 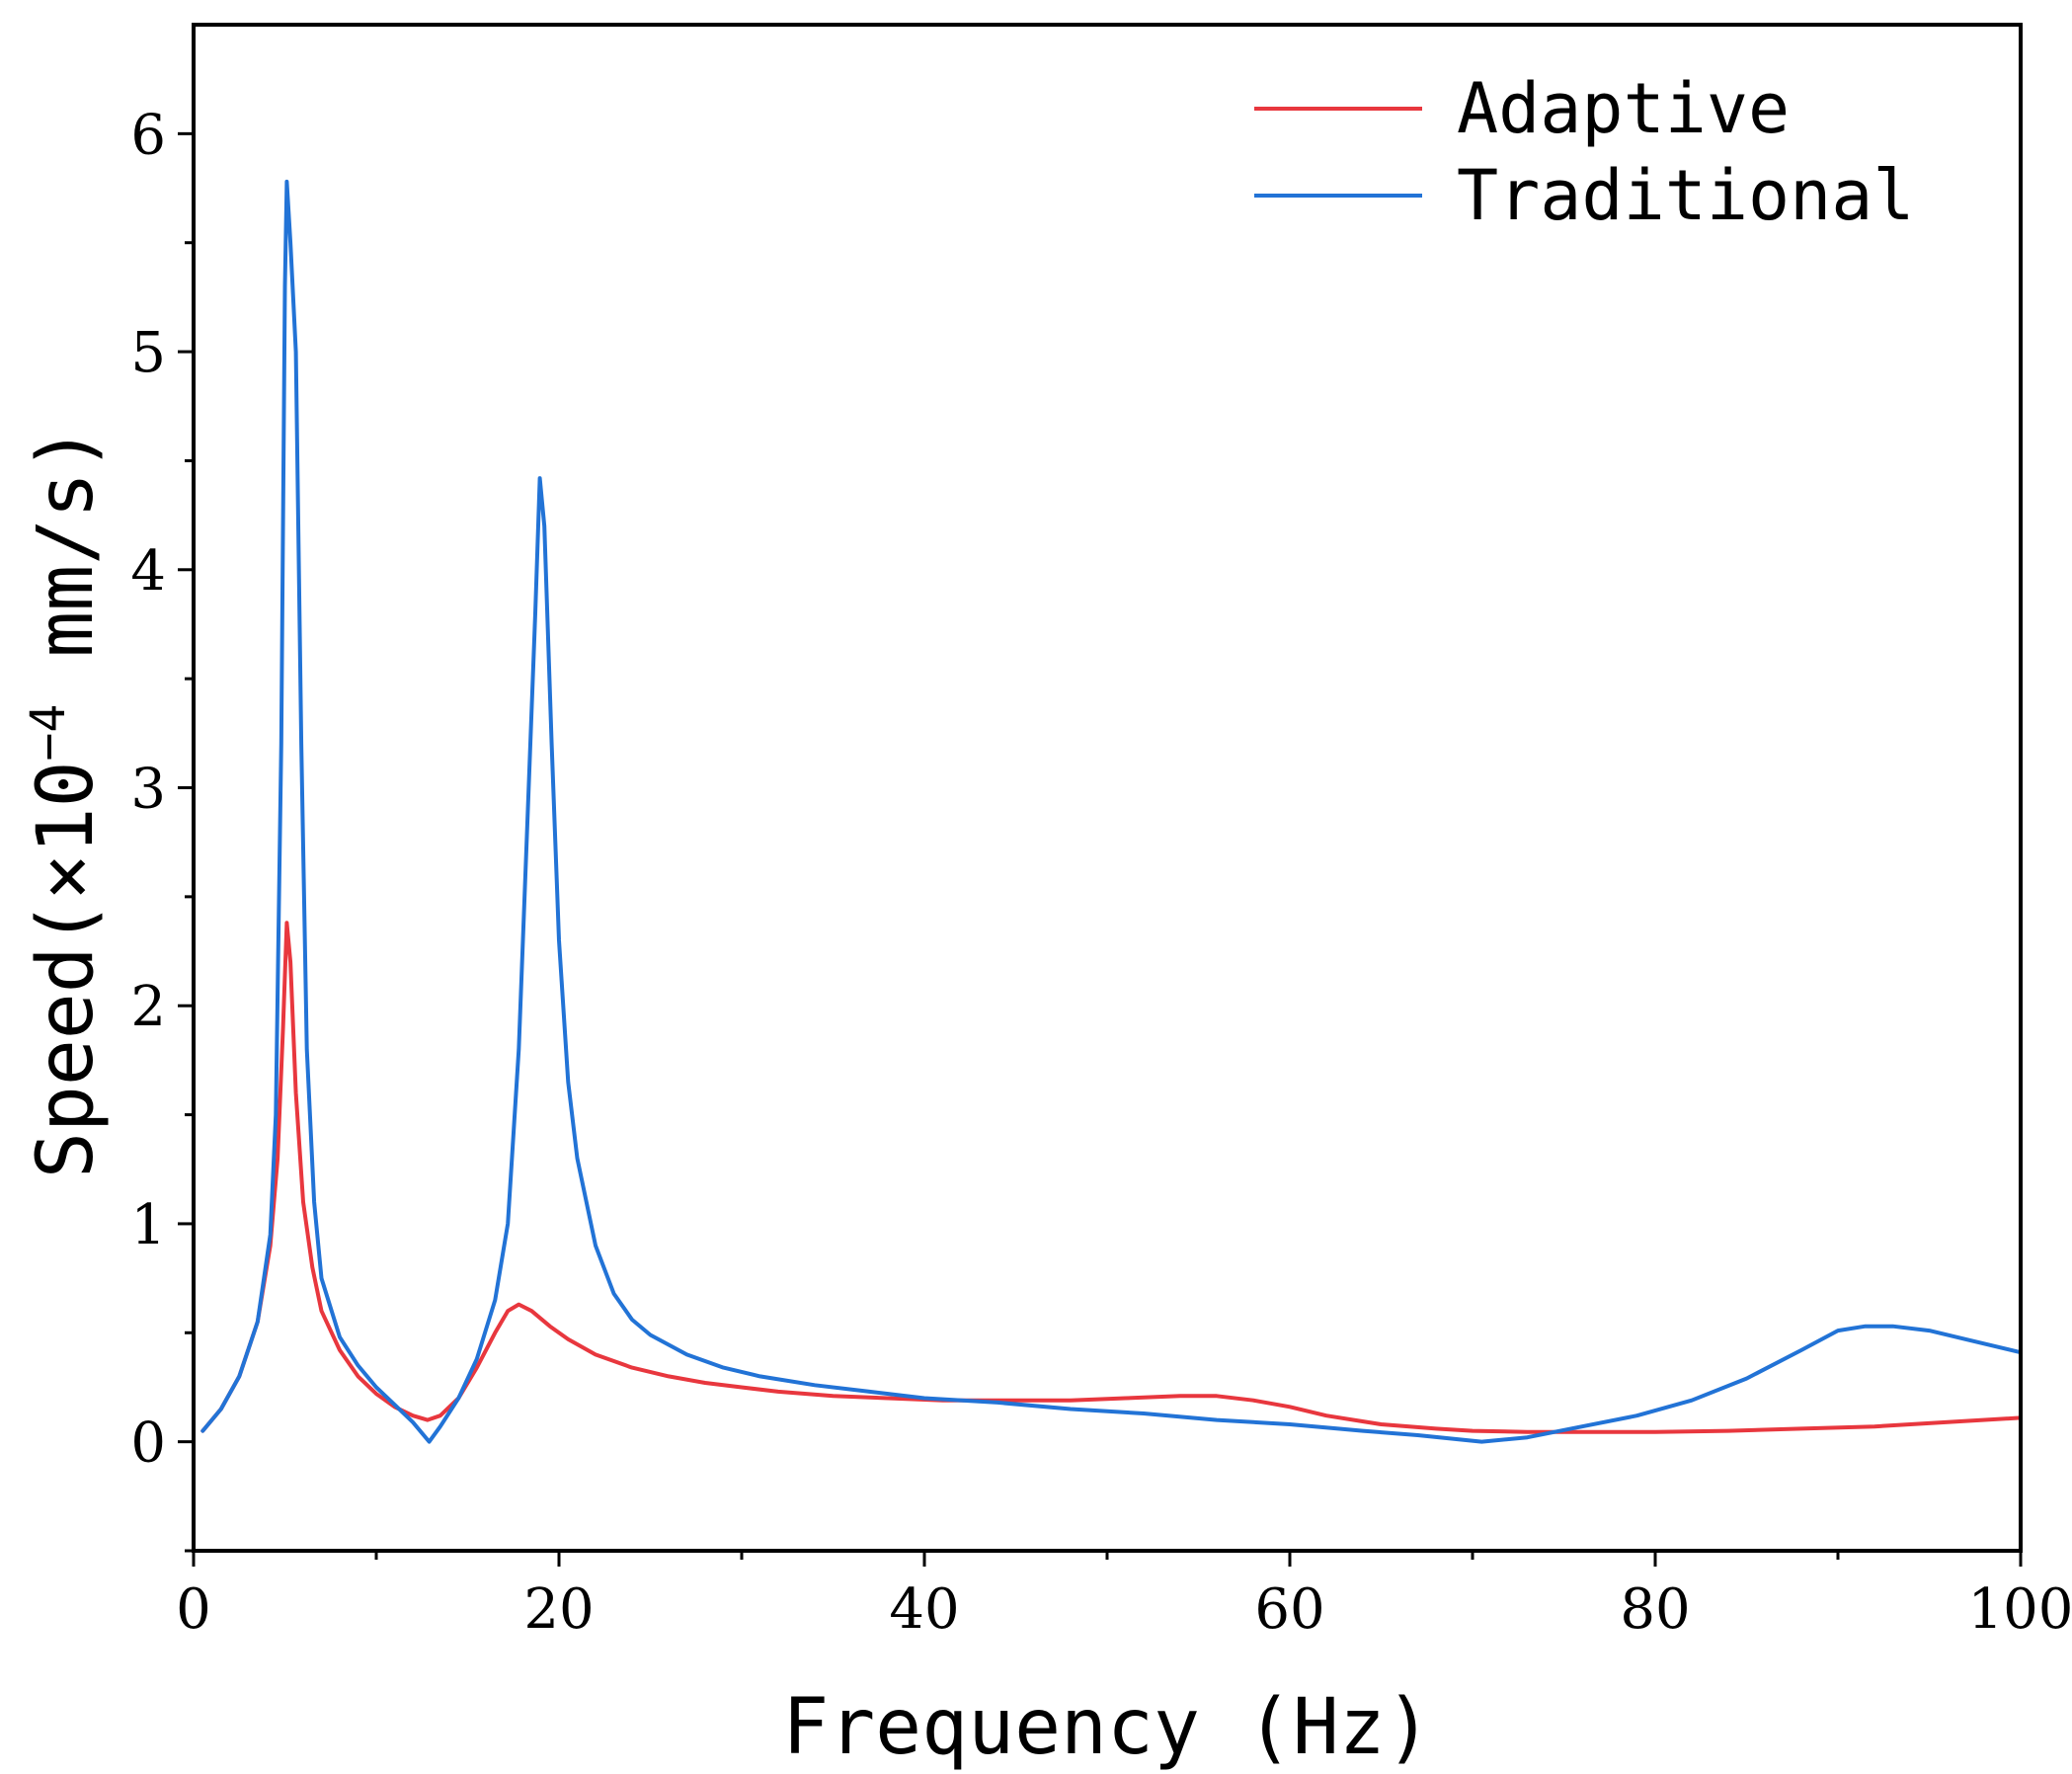 I want to click on x-tick-label: 100, so click(x=2020, y=1609).